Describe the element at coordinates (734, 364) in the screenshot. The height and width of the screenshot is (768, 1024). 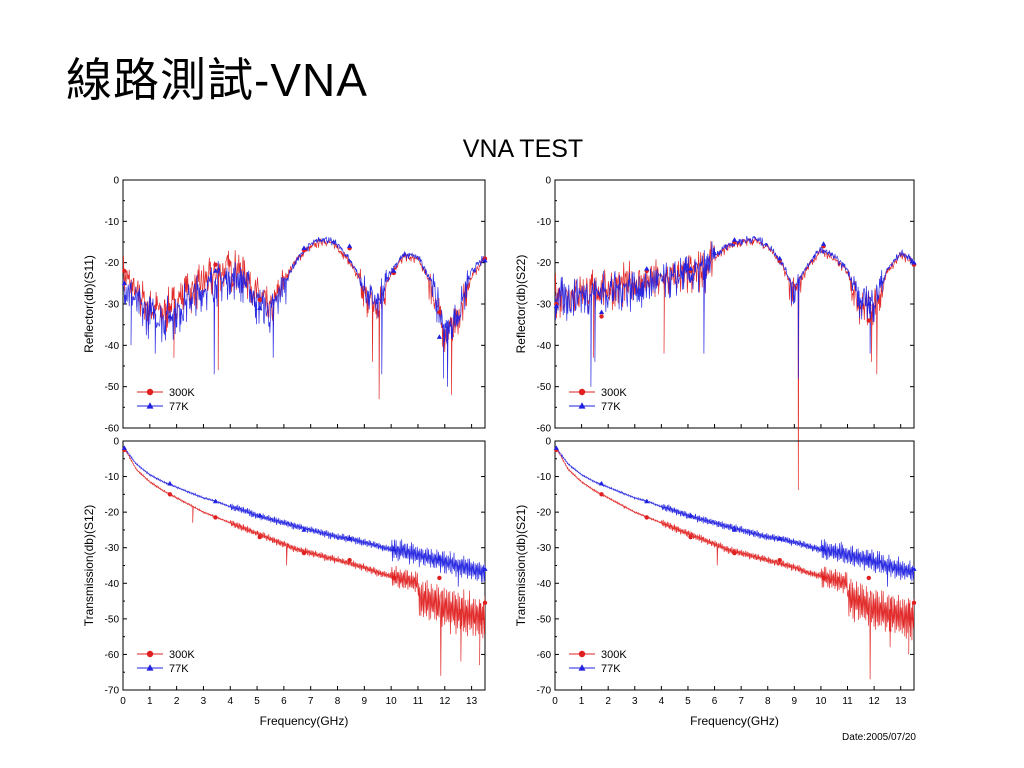
I see `series-line-300k` at that location.